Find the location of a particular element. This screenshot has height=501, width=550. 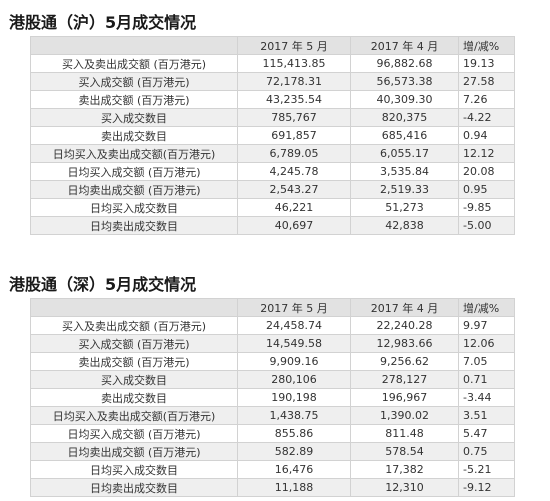

cell-apr-2017: 51,273 is located at coordinates (404, 207).